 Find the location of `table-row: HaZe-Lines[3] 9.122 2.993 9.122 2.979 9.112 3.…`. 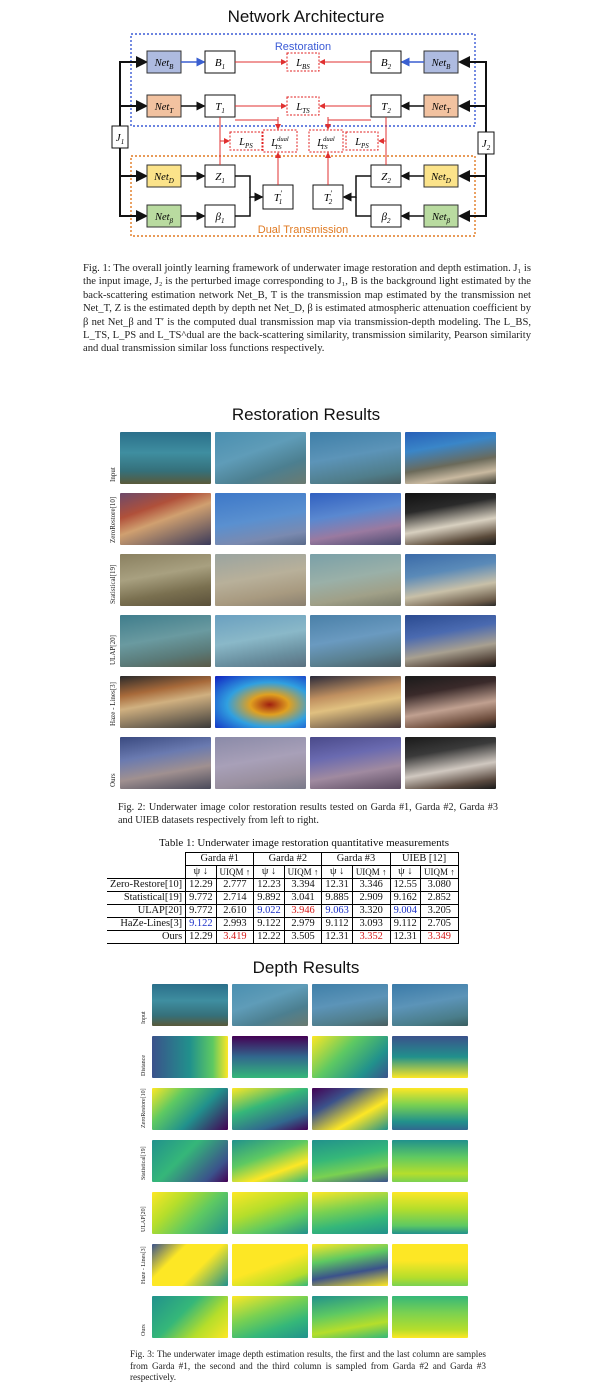

table-row: HaZe-Lines[3] 9.122 2.993 9.122 2.979 9.112 3.… is located at coordinates (283, 924).